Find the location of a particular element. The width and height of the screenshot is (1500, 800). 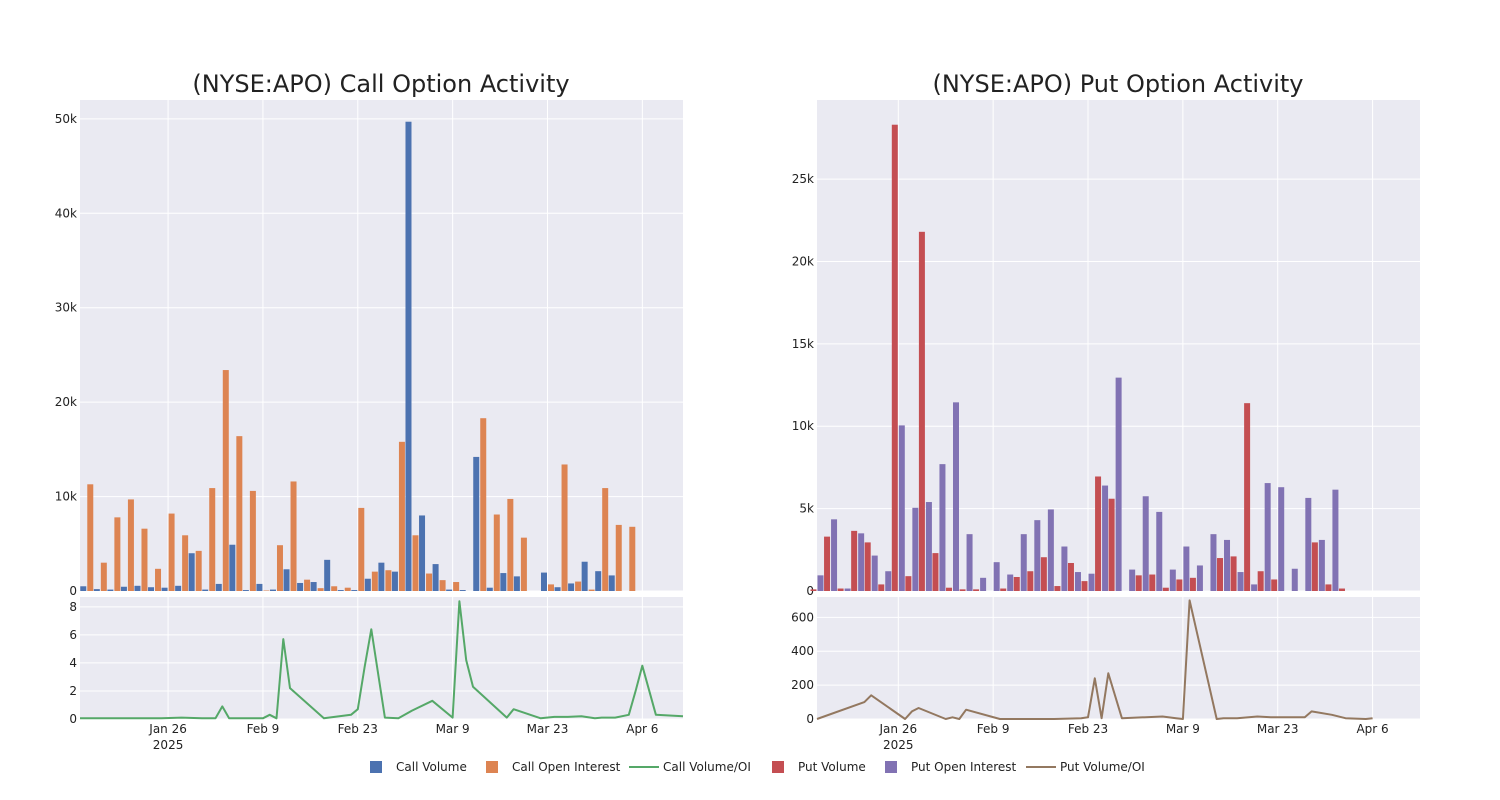

legend-item-label: Put Open Interest is located at coordinates (964, 767).